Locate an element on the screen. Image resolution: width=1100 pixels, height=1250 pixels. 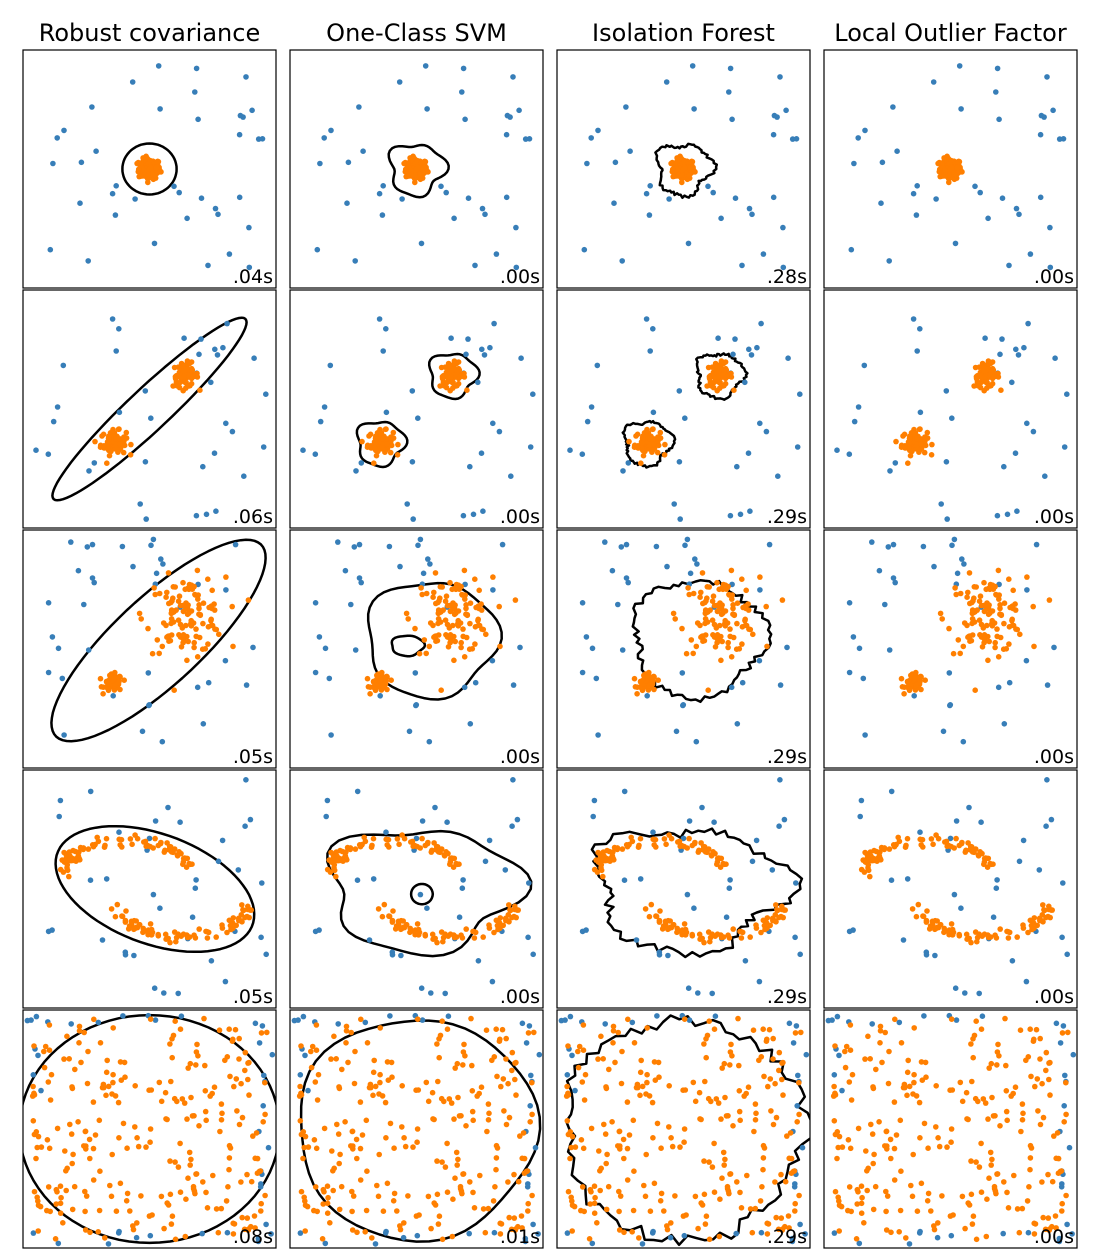
panel-frame is located at coordinates (149, 1129).